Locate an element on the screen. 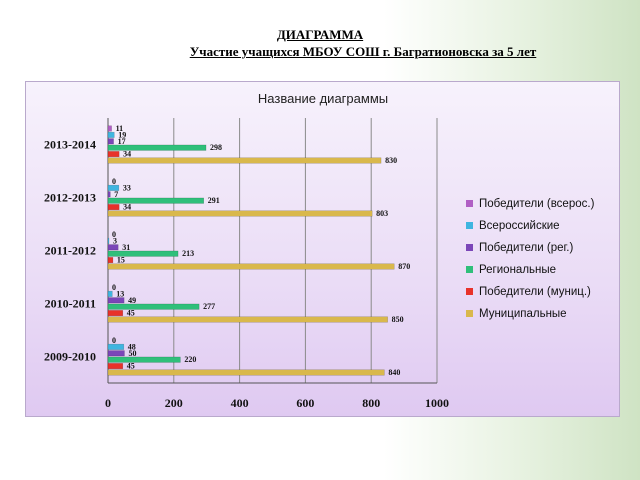 Image resolution: width=640 pixels, height=480 pixels. slide-title: ДИАГРАММА is located at coordinates (320, 34).